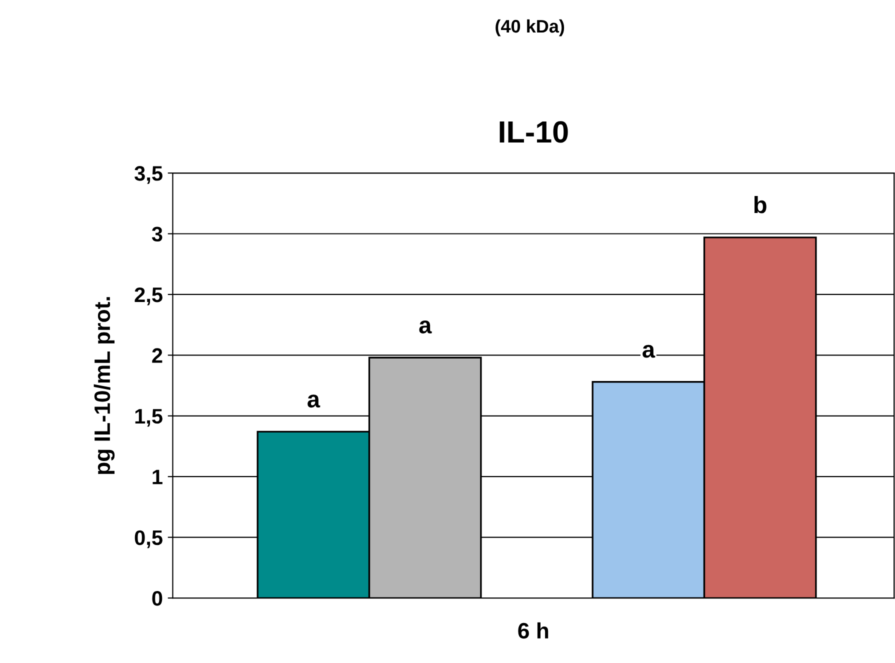  Describe the element at coordinates (148, 296) in the screenshot. I see `y-tick-label: 2,5` at that location.